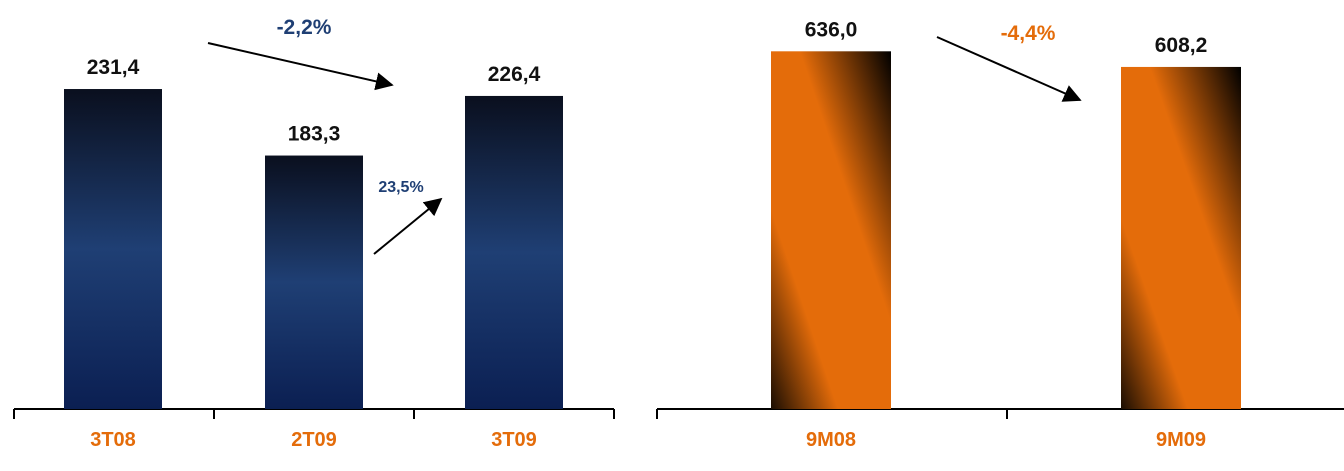 This screenshot has width=1344, height=471. Describe the element at coordinates (514, 74) in the screenshot. I see `value-label-3t09: 226,4` at that location.